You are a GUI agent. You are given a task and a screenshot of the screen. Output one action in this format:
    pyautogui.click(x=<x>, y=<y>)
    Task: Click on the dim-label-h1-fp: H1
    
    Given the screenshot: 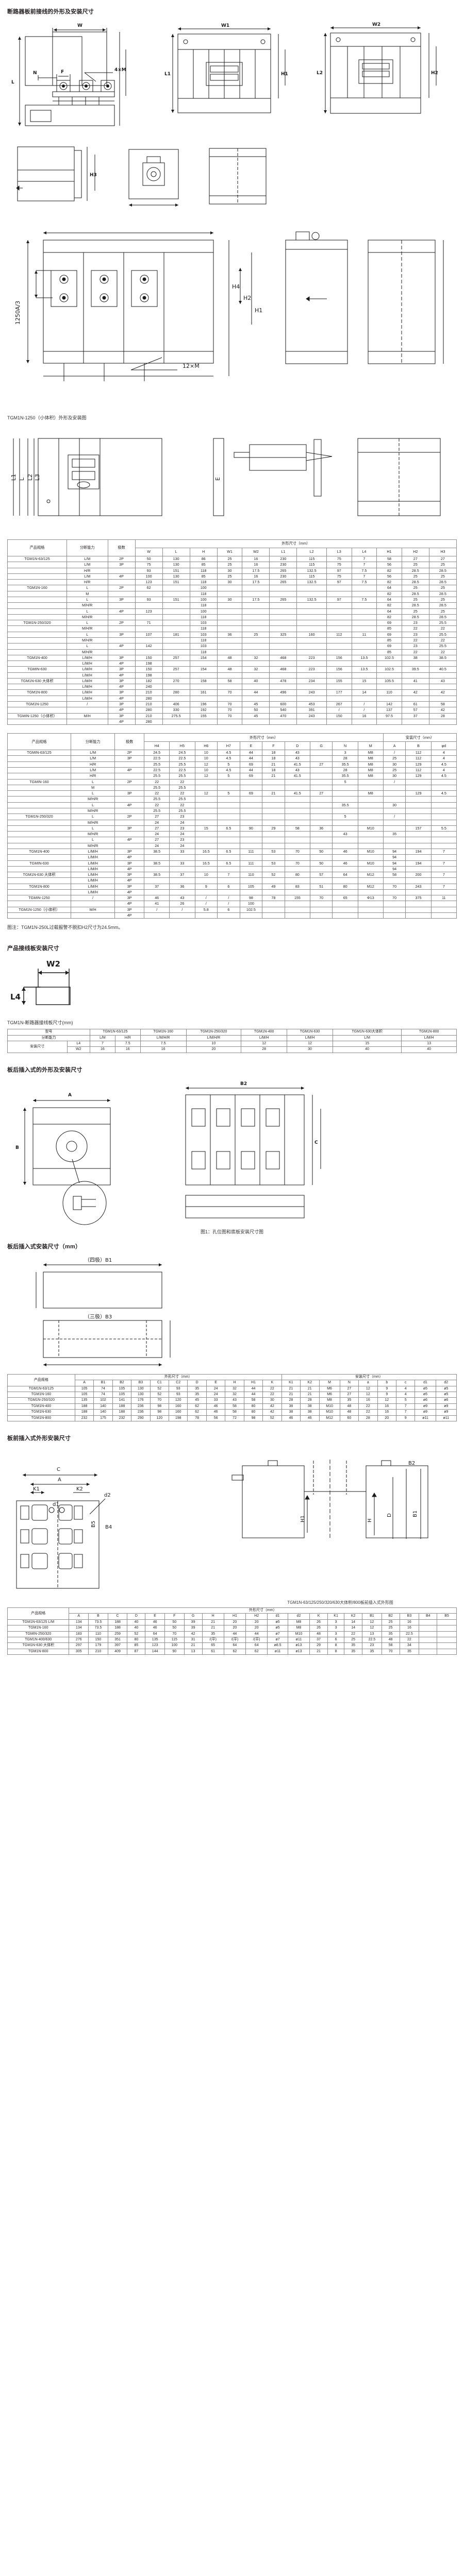 What is the action you would take?
    pyautogui.click(x=303, y=1518)
    